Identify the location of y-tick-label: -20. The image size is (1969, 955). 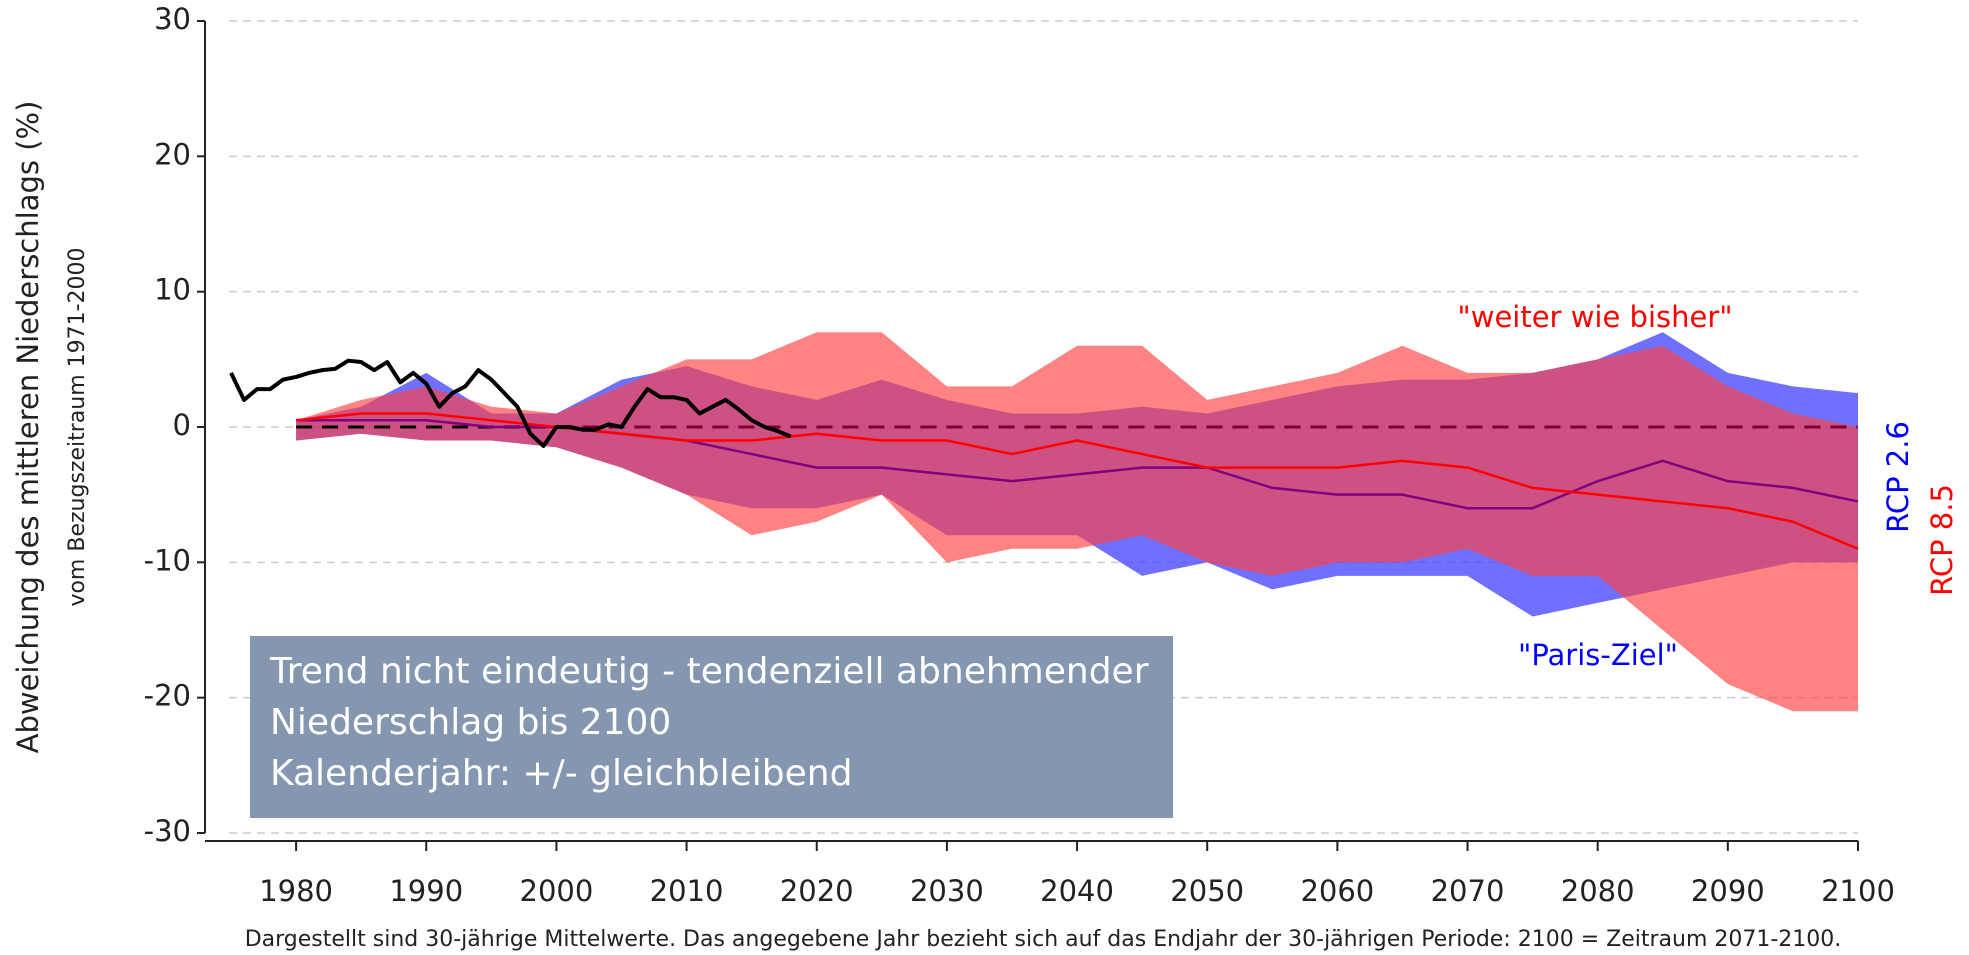
(167, 696).